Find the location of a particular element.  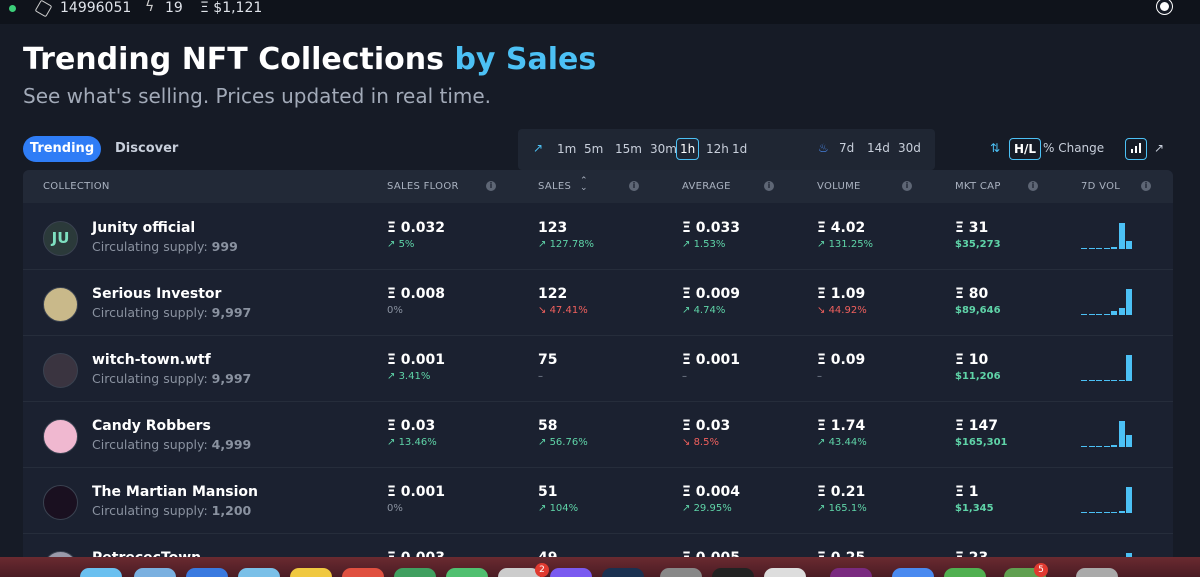

time-filter: 15m is located at coordinates (628, 149).